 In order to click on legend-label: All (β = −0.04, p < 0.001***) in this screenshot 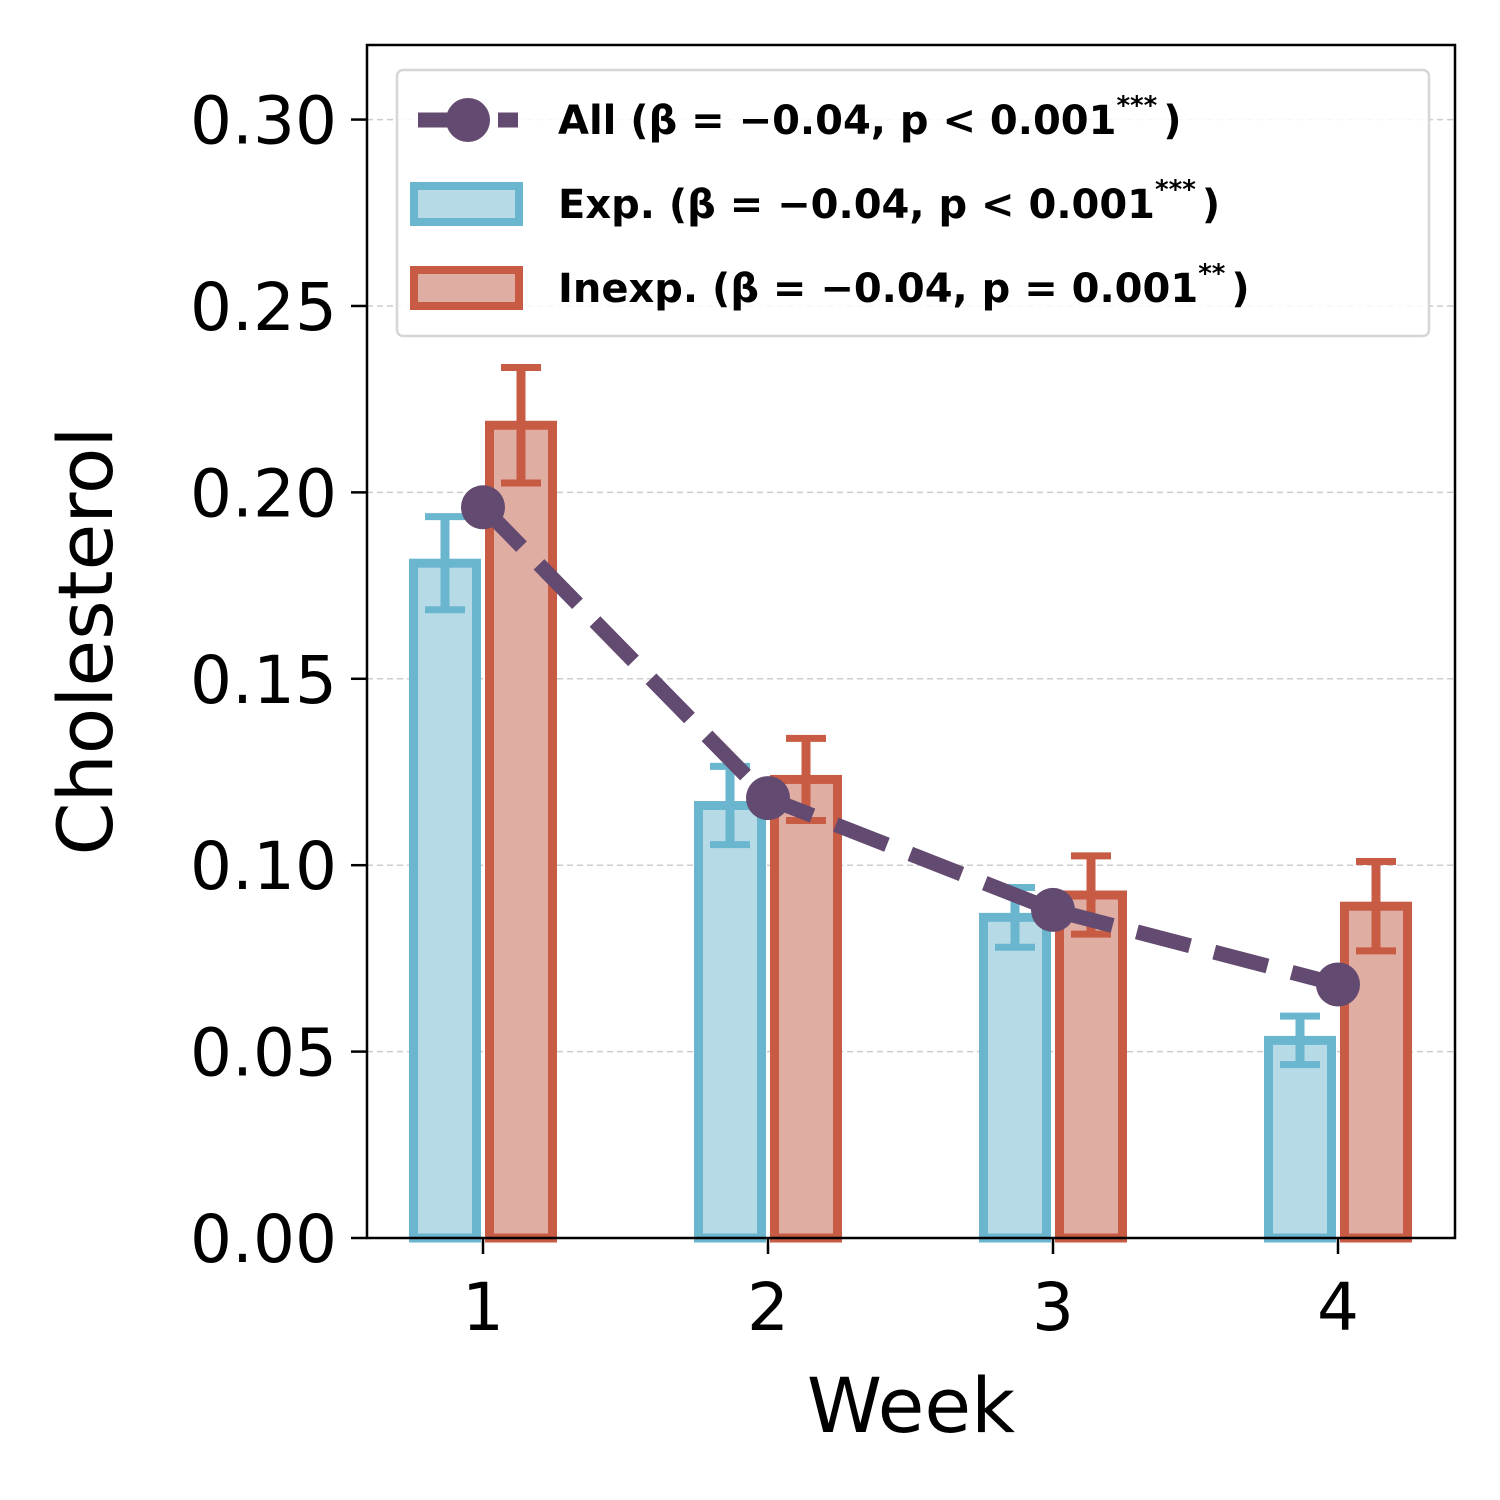, I will do `click(870, 117)`.